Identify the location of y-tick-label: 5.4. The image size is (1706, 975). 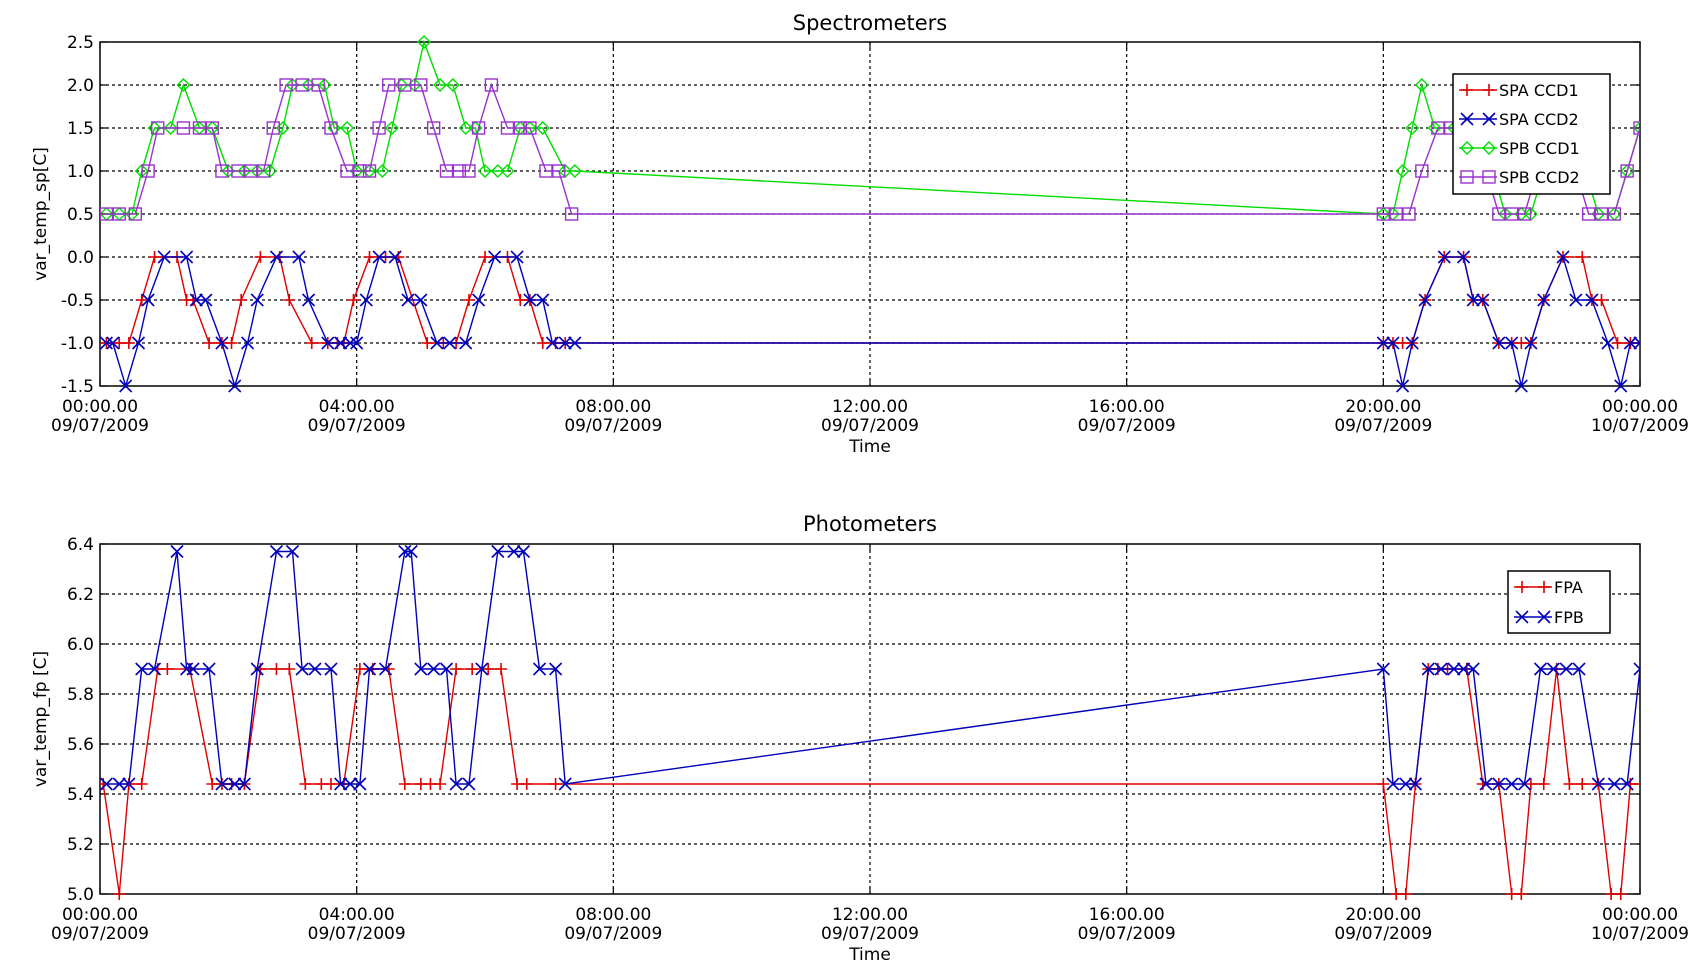
(80, 795).